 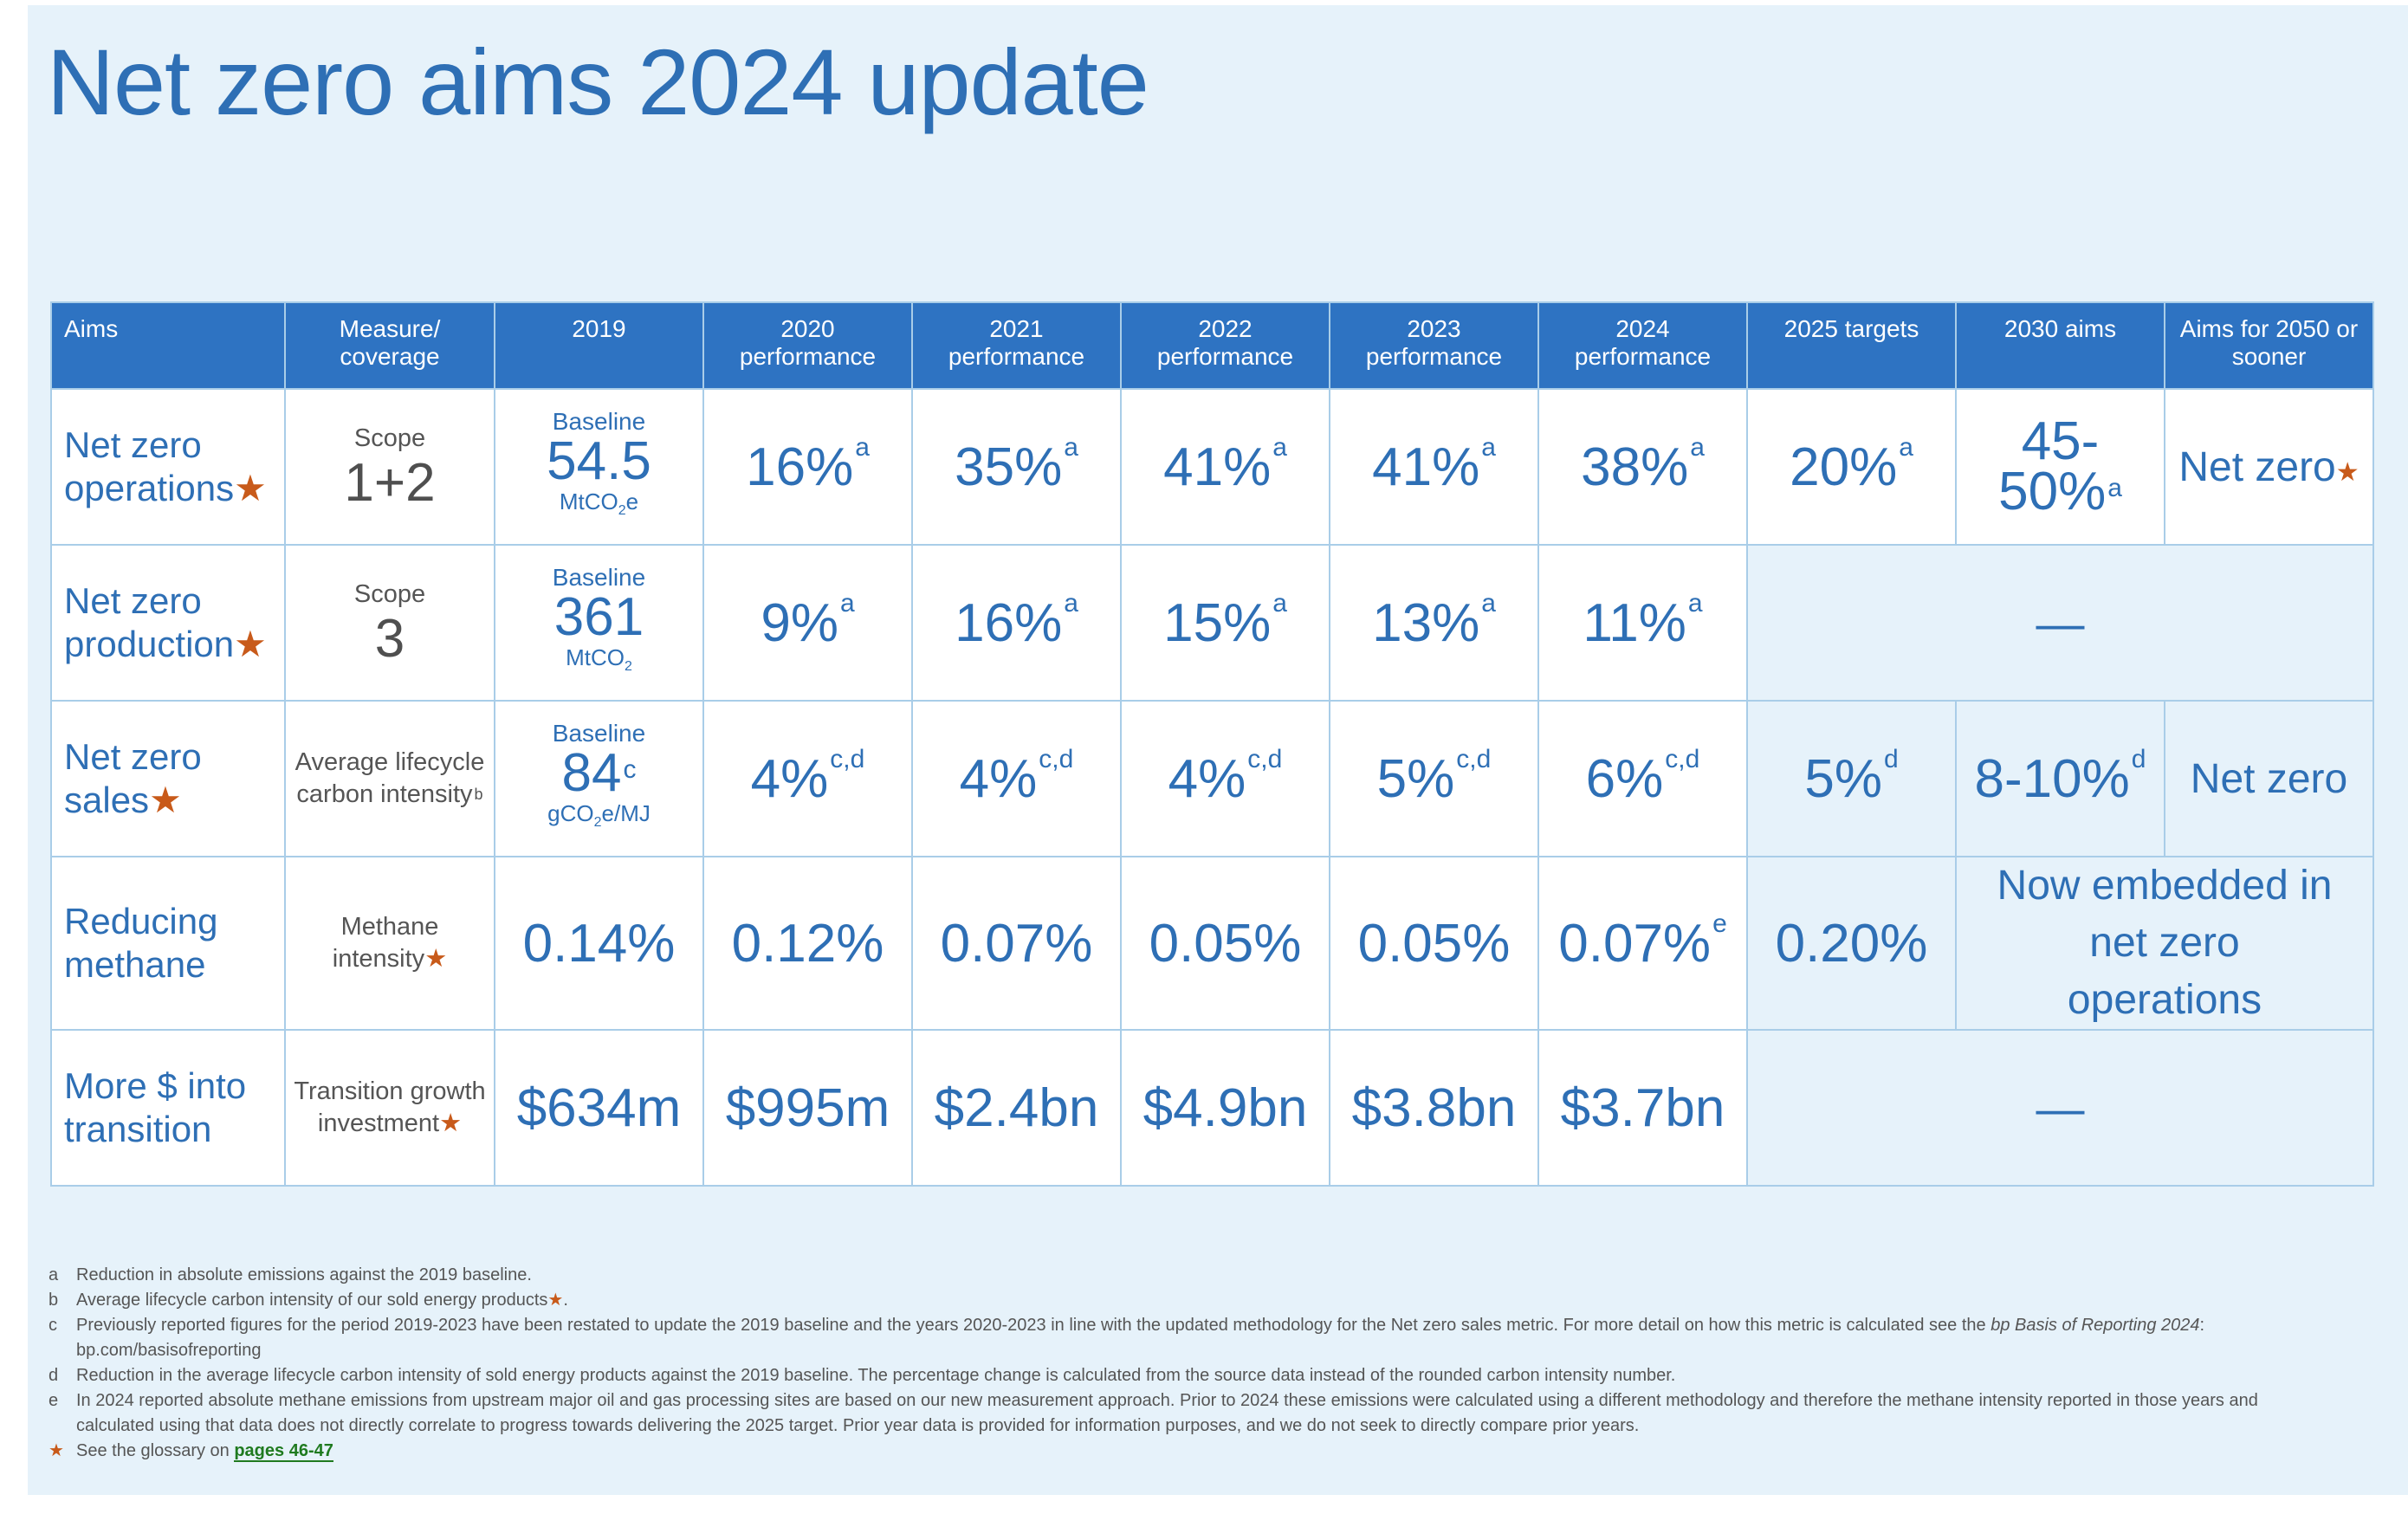 What do you see at coordinates (2060, 778) in the screenshot?
I see `aim-2030-cell: 8-10%d` at bounding box center [2060, 778].